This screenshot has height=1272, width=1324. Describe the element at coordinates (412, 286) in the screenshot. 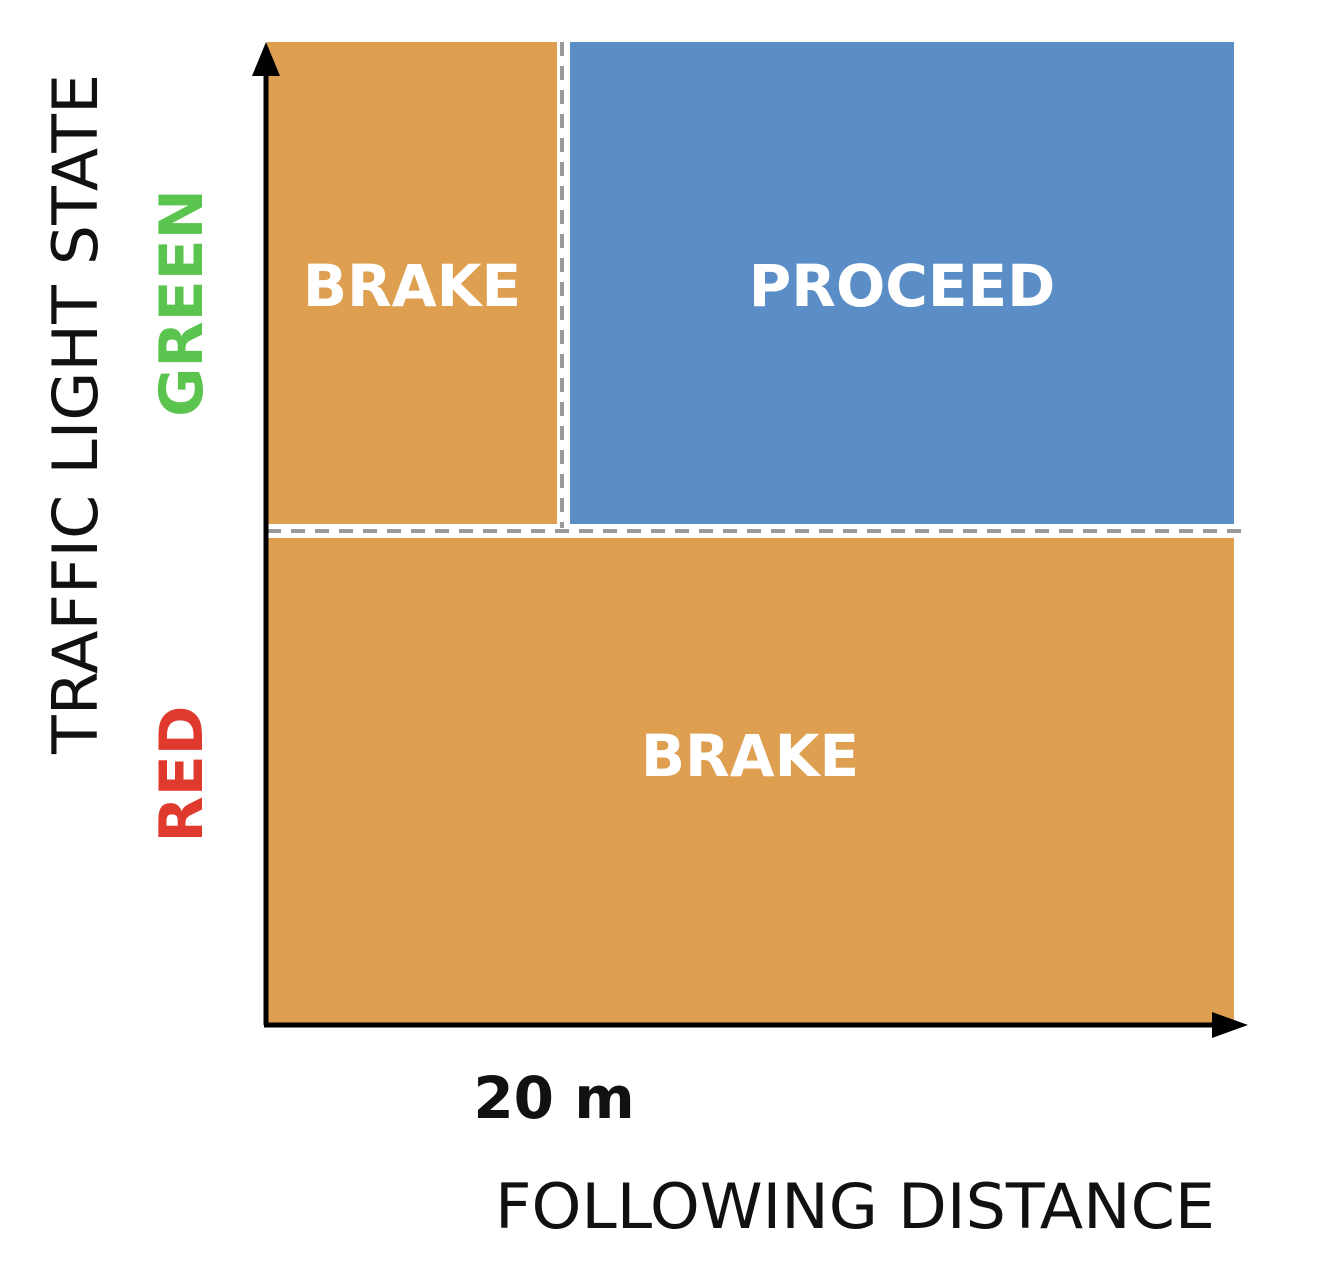

I see `region-label-green-near: BRAKE` at that location.